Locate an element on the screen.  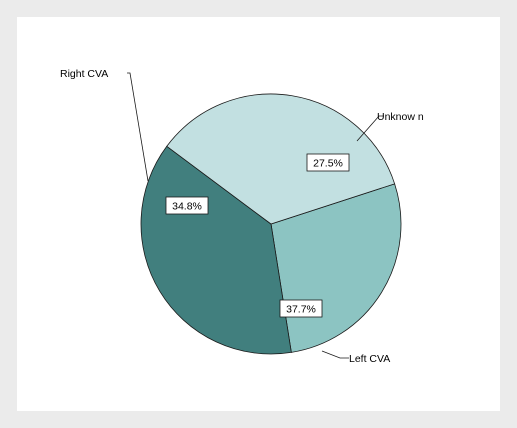
percent-label: 34.8% is located at coordinates (187, 207).